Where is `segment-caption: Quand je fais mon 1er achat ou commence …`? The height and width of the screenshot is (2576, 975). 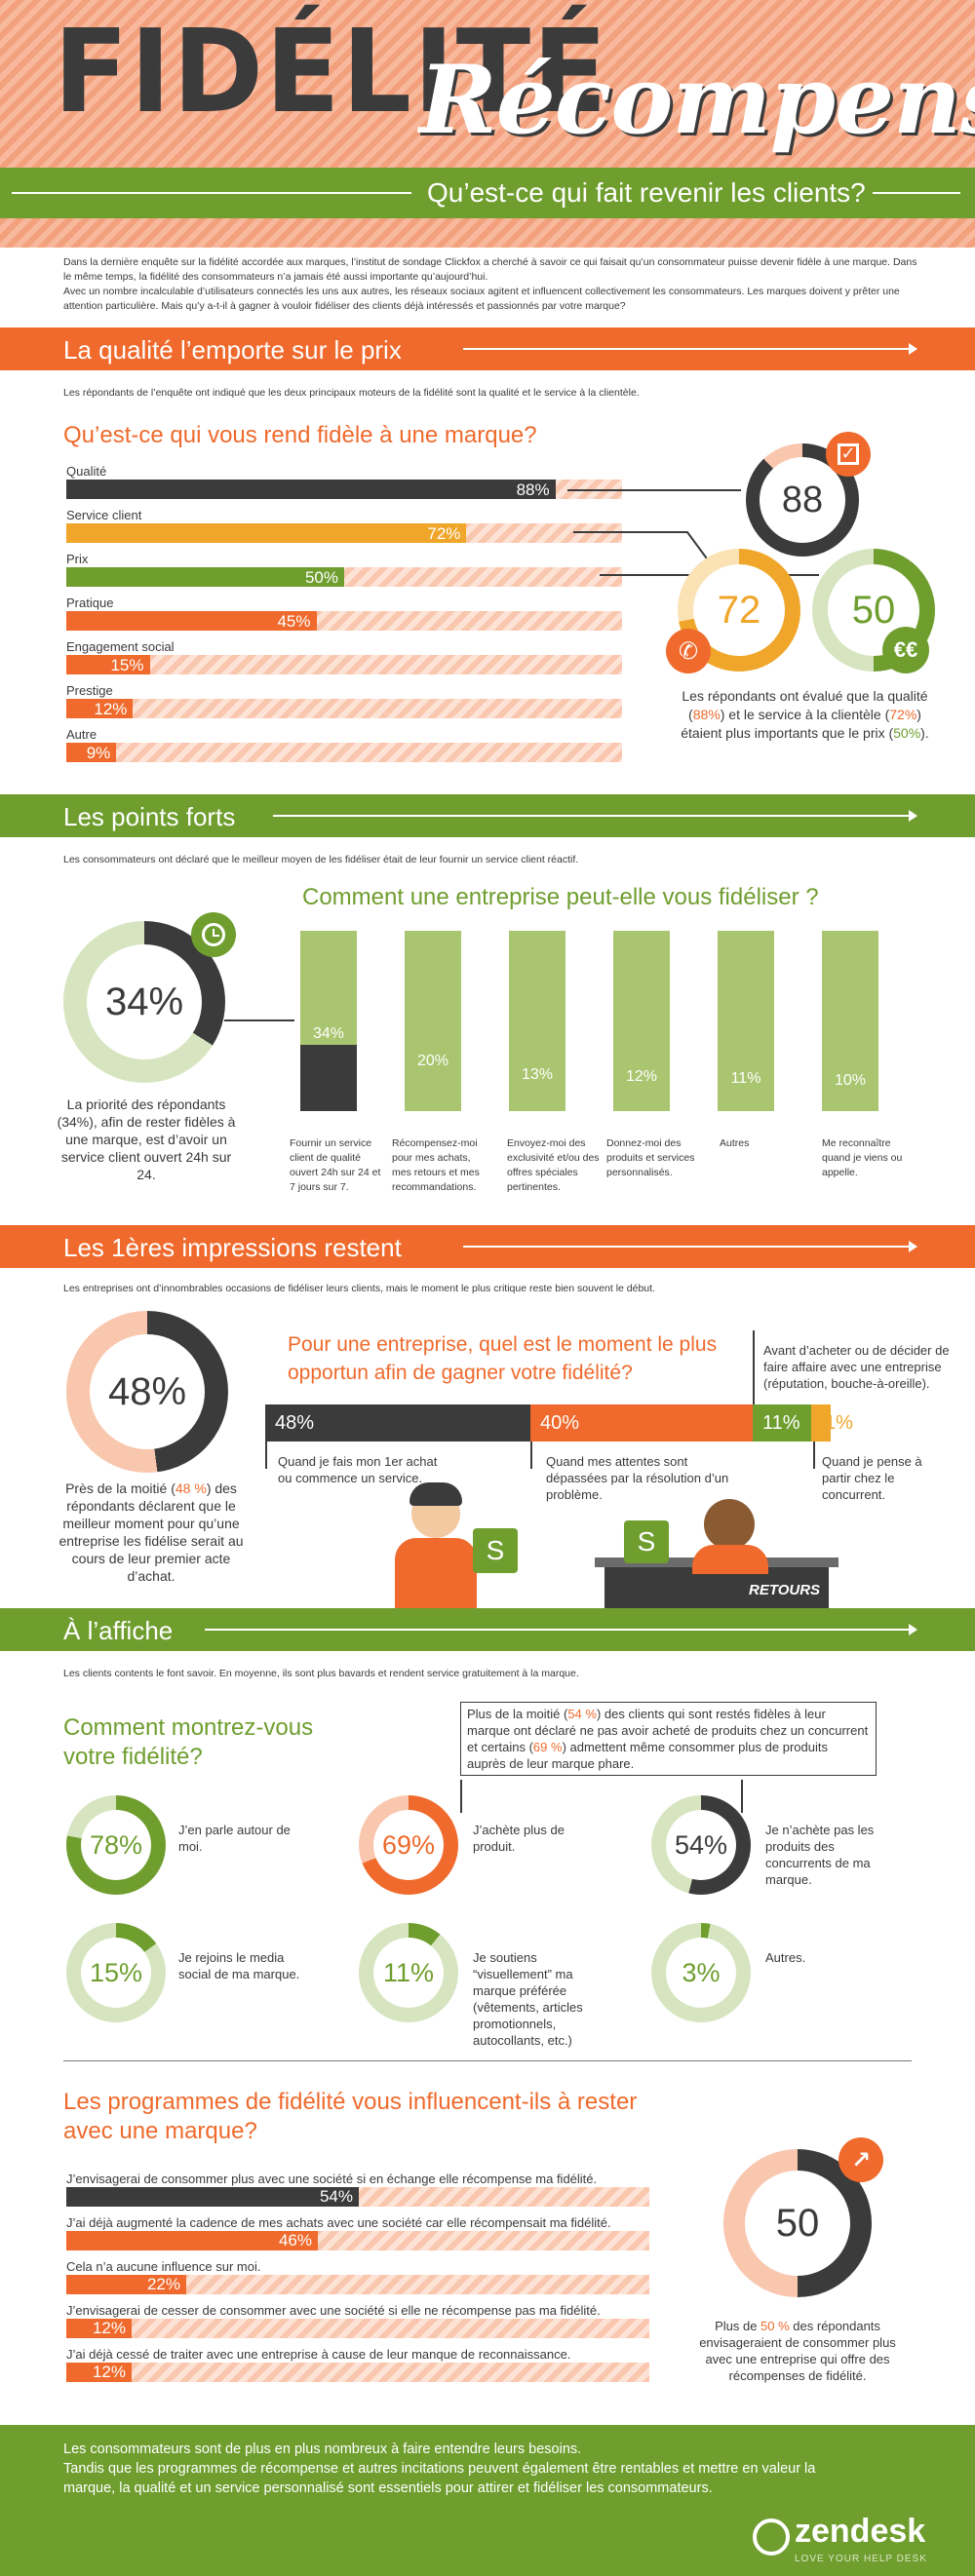 segment-caption: Quand je fais mon 1er achat ou commence … is located at coordinates (358, 1469).